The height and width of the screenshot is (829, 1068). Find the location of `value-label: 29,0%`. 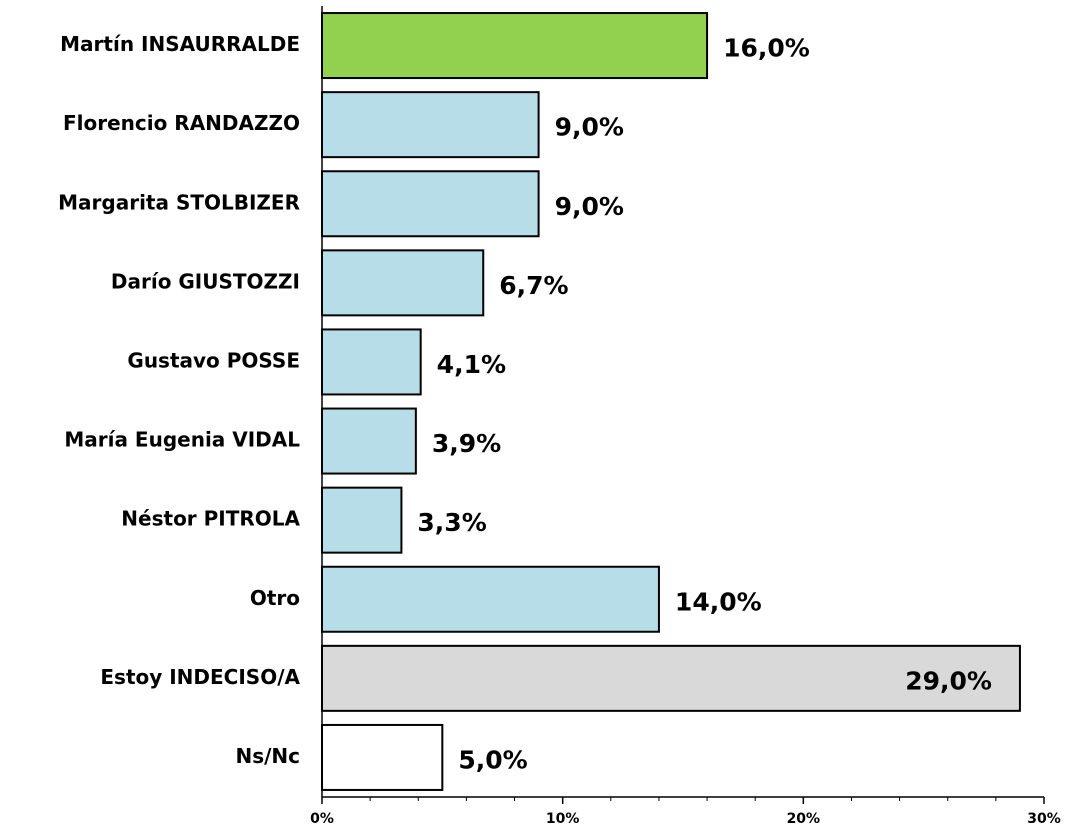

value-label: 29,0% is located at coordinates (948, 680).